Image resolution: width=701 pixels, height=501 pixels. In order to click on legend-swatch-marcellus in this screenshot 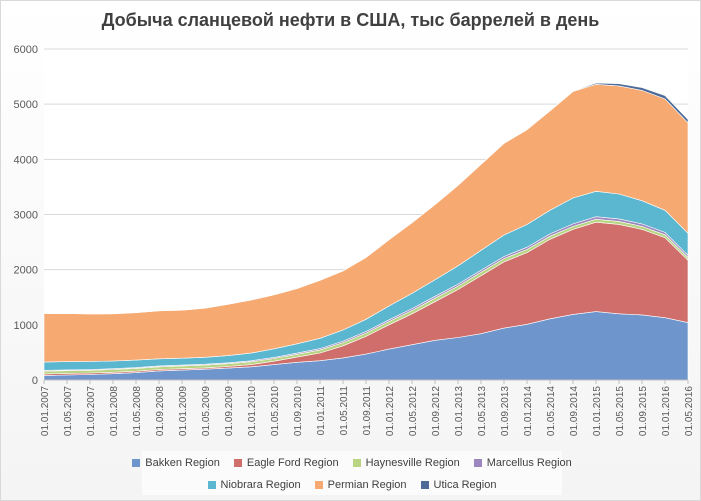, I will do `click(477, 463)`.